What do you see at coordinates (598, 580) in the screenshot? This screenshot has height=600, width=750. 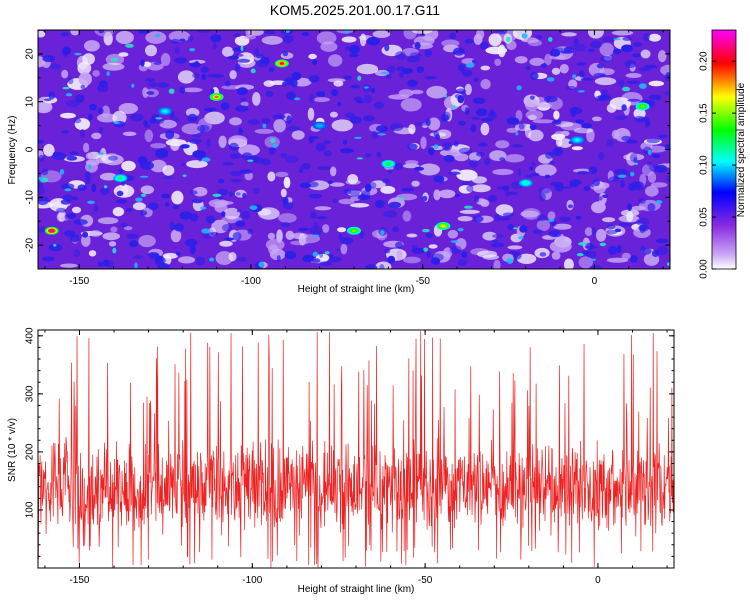 I see `snr-x-tick-label: 0` at bounding box center [598, 580].